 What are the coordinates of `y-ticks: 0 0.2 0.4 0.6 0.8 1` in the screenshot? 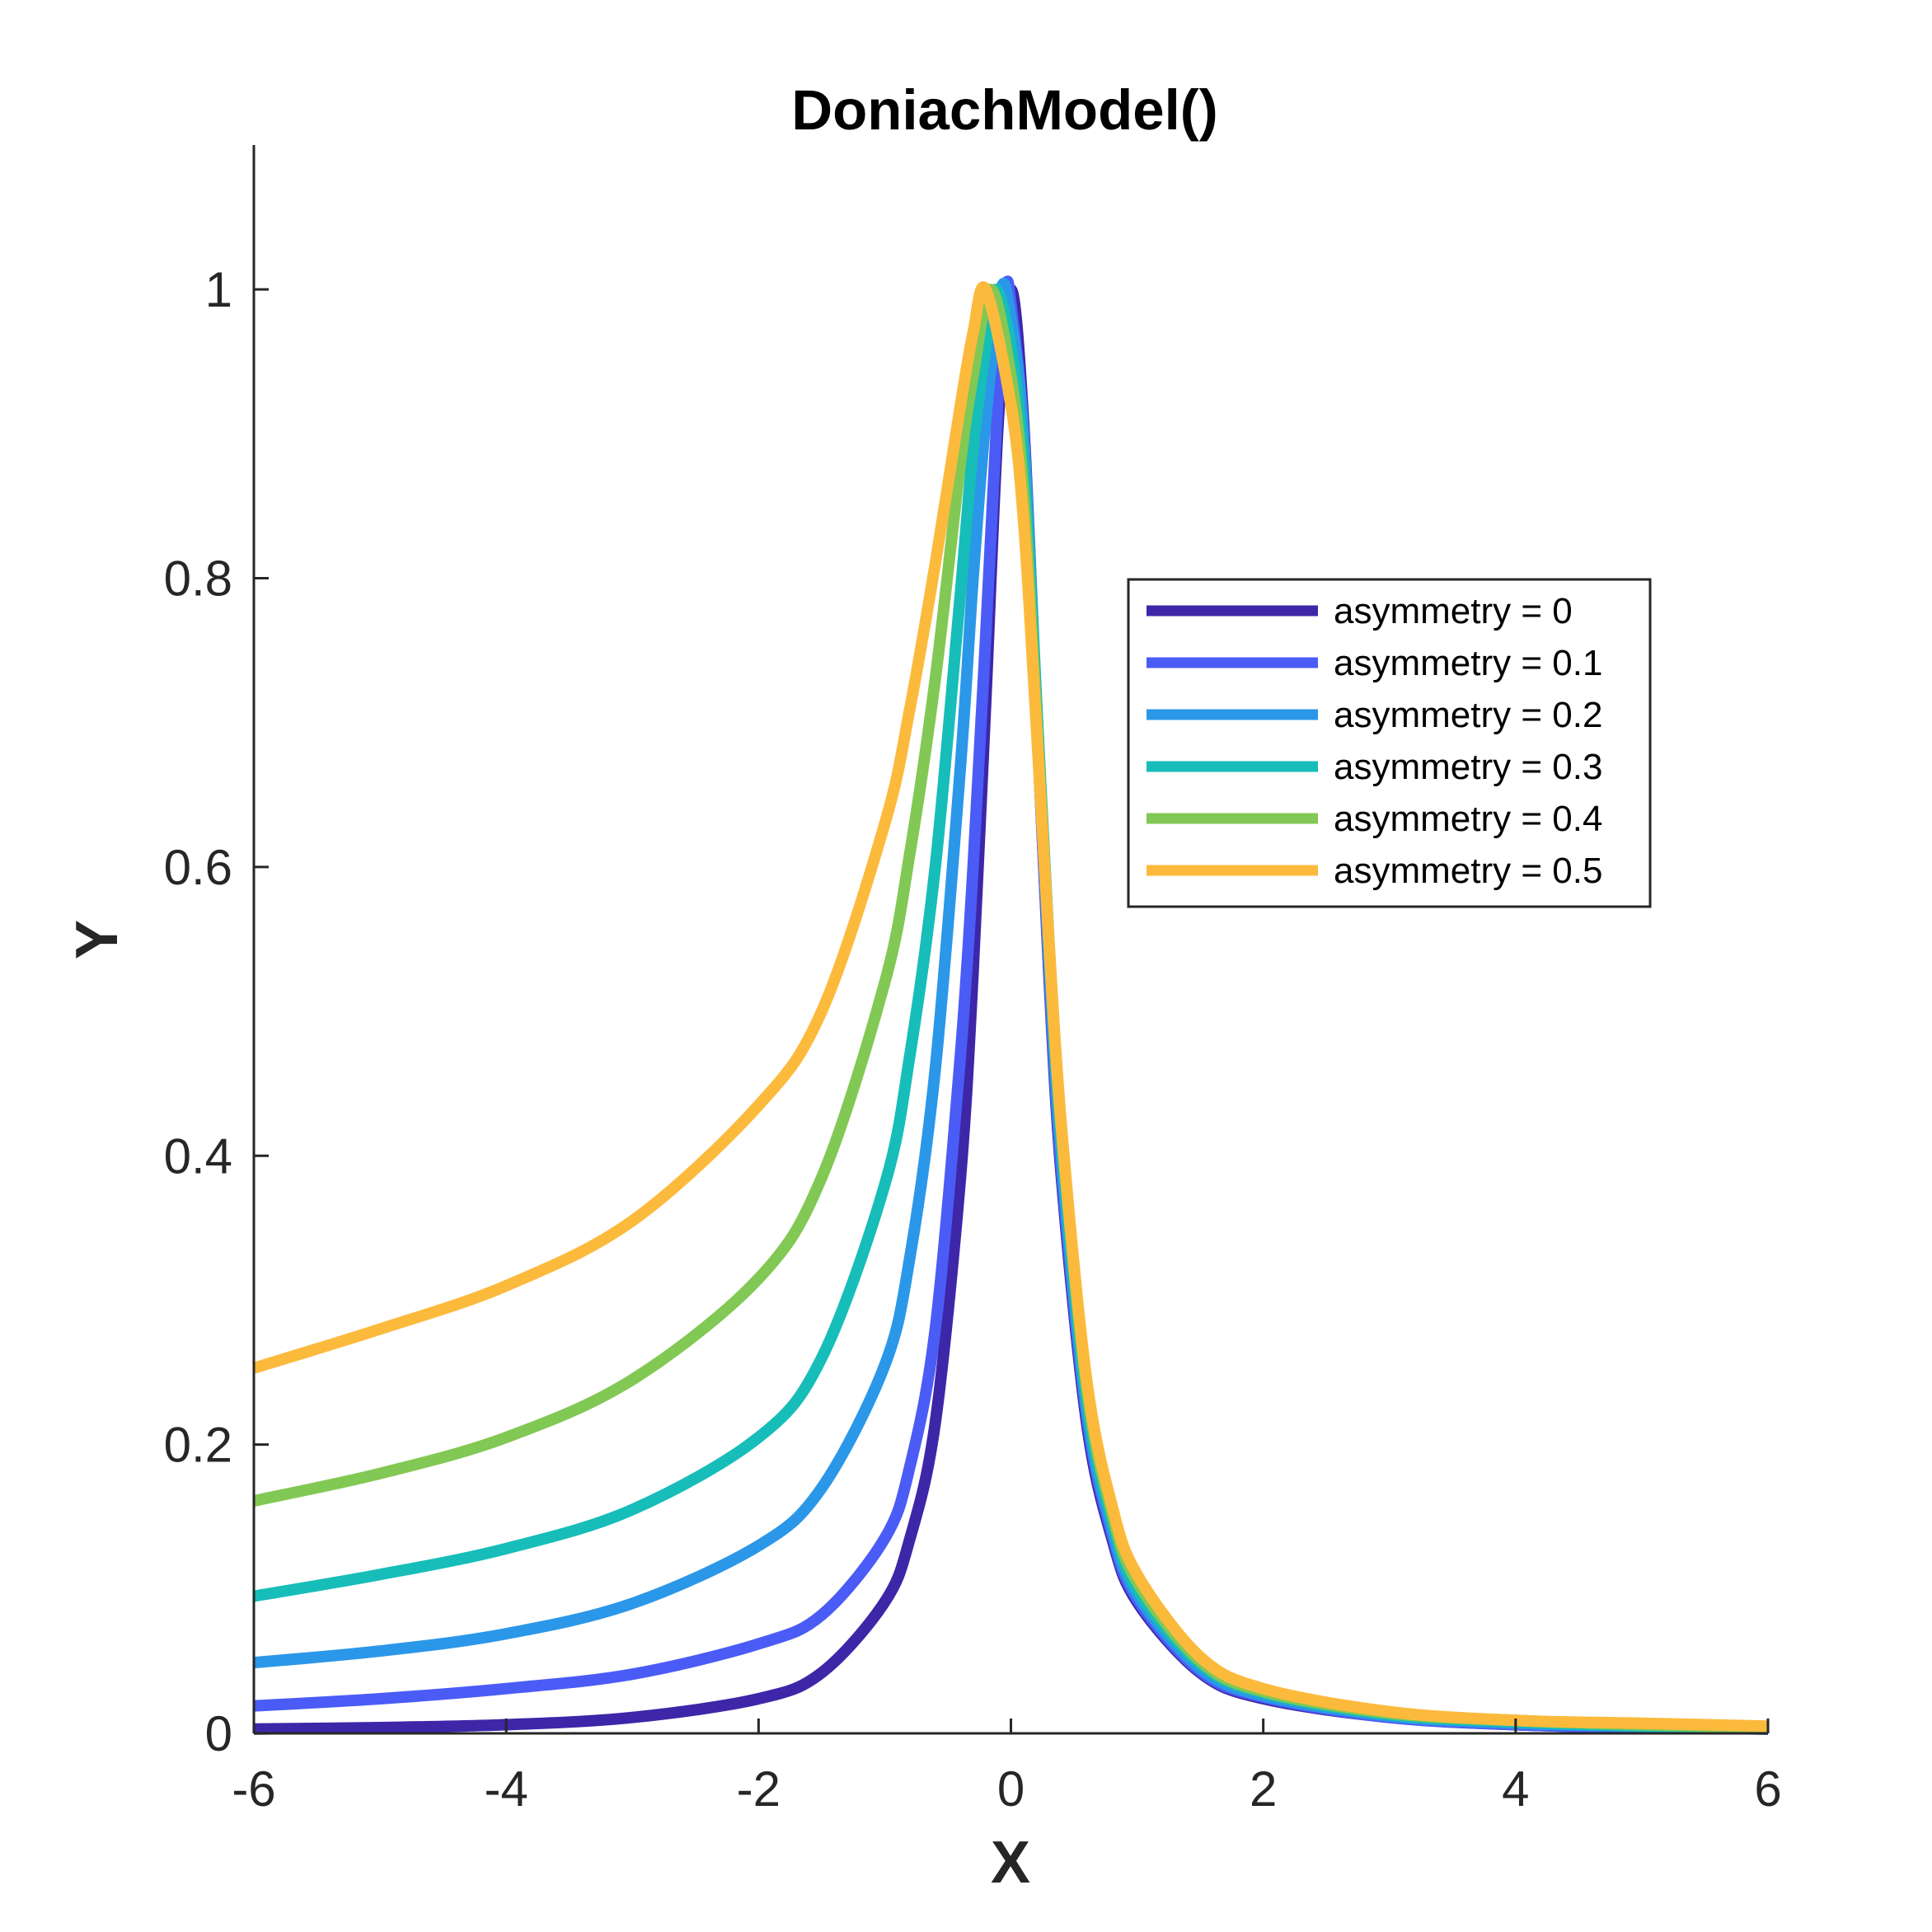 It's located at (216, 1012).